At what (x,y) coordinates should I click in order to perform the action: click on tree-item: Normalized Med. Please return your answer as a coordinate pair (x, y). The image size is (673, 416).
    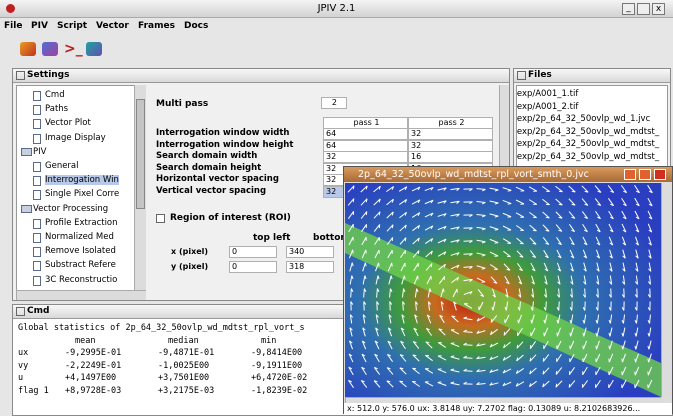
    Looking at the image, I should click on (79, 237).